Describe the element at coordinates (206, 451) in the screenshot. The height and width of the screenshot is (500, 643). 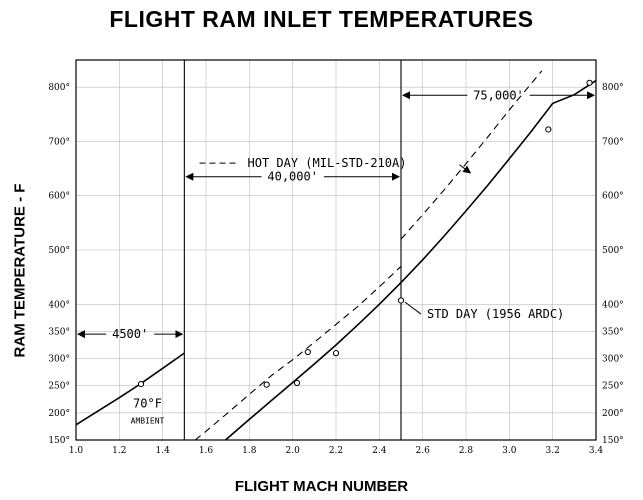
I see `x-tick-label-3: 1.6` at that location.